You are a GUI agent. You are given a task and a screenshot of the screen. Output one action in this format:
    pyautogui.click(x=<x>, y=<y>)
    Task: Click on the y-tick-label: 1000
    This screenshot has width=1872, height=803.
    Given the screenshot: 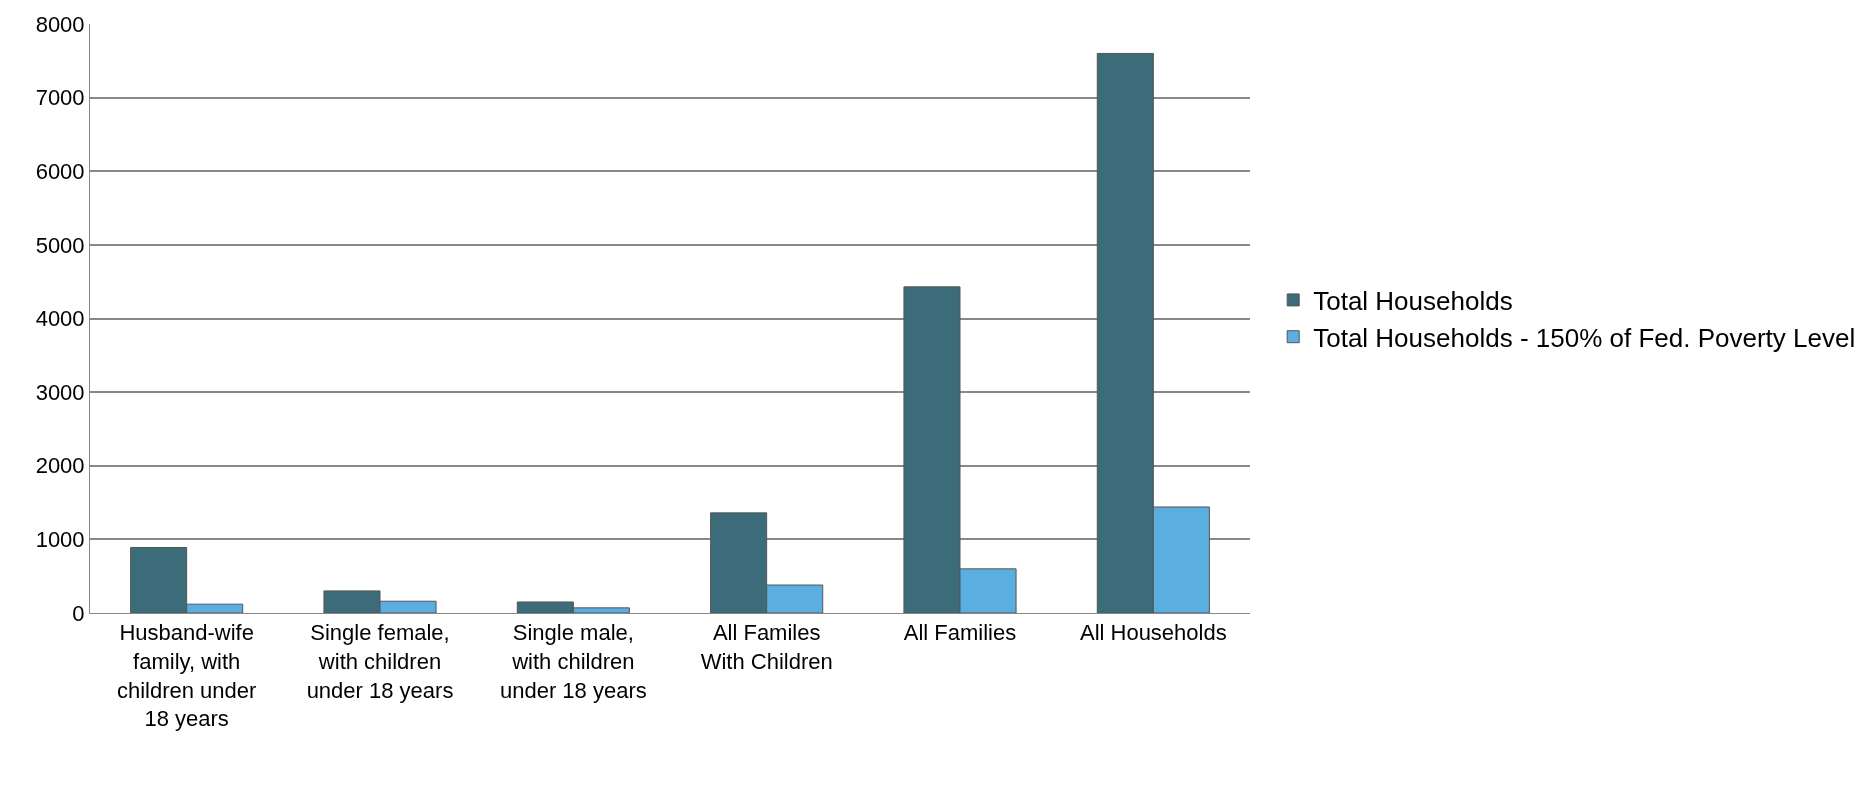 What is the action you would take?
    pyautogui.click(x=60, y=540)
    